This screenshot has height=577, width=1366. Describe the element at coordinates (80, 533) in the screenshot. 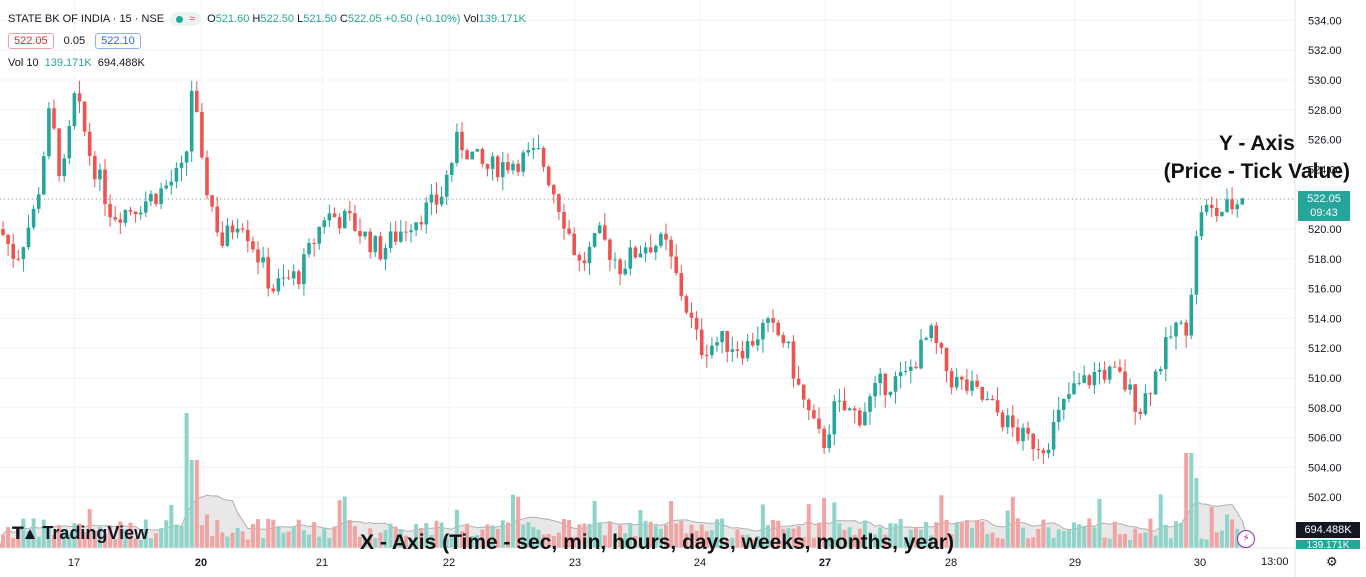

I see `tradingview-logo: ꓔ▲ TradingView` at that location.